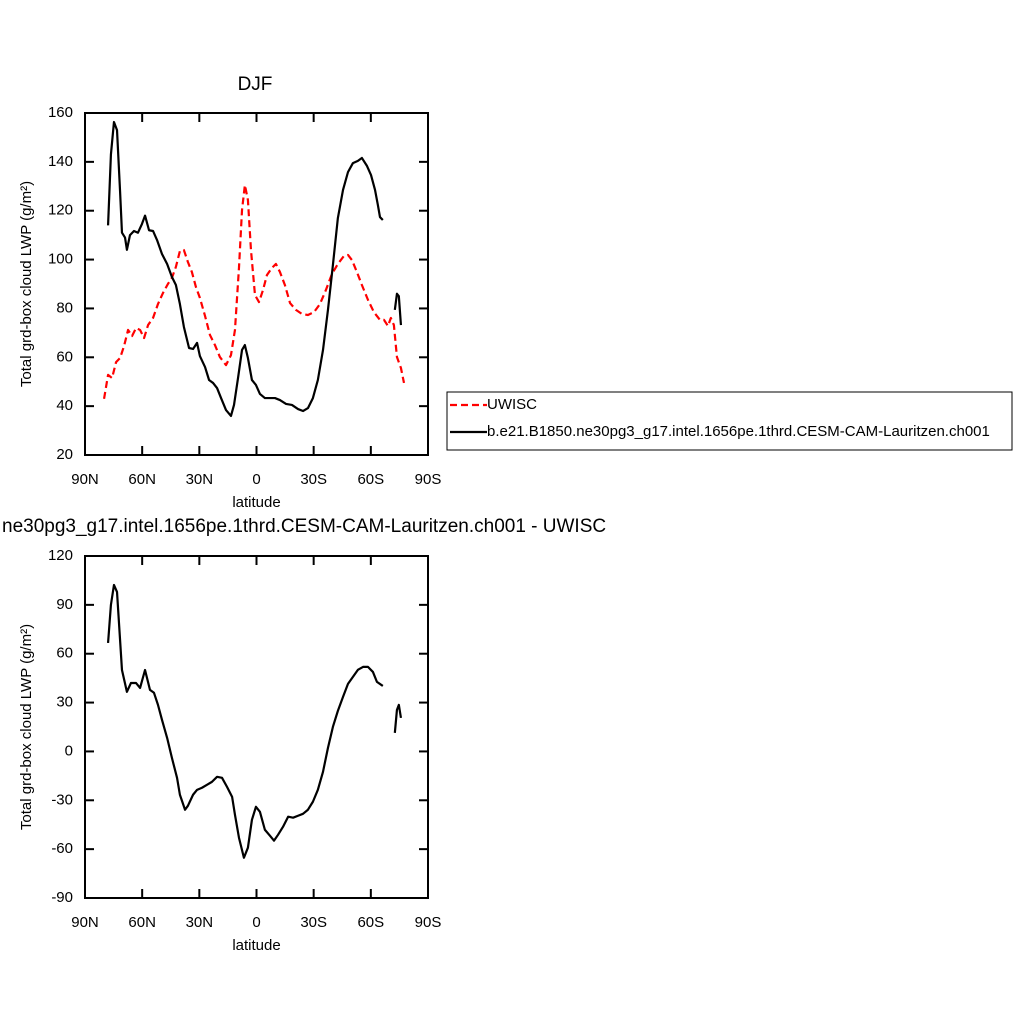 Image resolution: width=1027 pixels, height=1034 pixels. I want to click on y-tick-label: 20, so click(64, 454).